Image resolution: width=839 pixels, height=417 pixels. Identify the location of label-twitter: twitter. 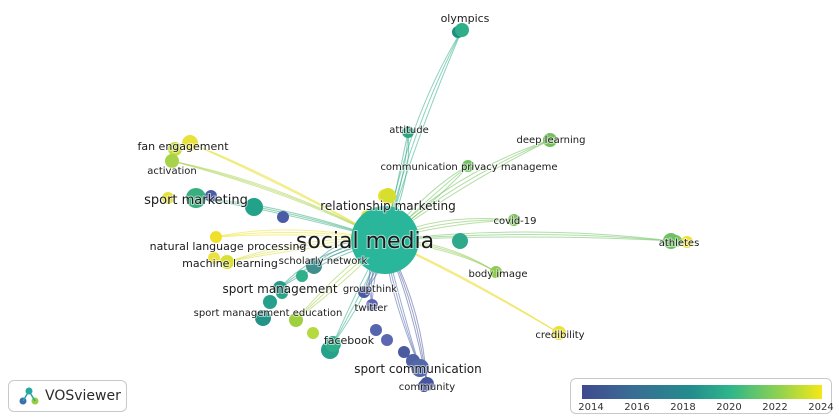
(372, 308).